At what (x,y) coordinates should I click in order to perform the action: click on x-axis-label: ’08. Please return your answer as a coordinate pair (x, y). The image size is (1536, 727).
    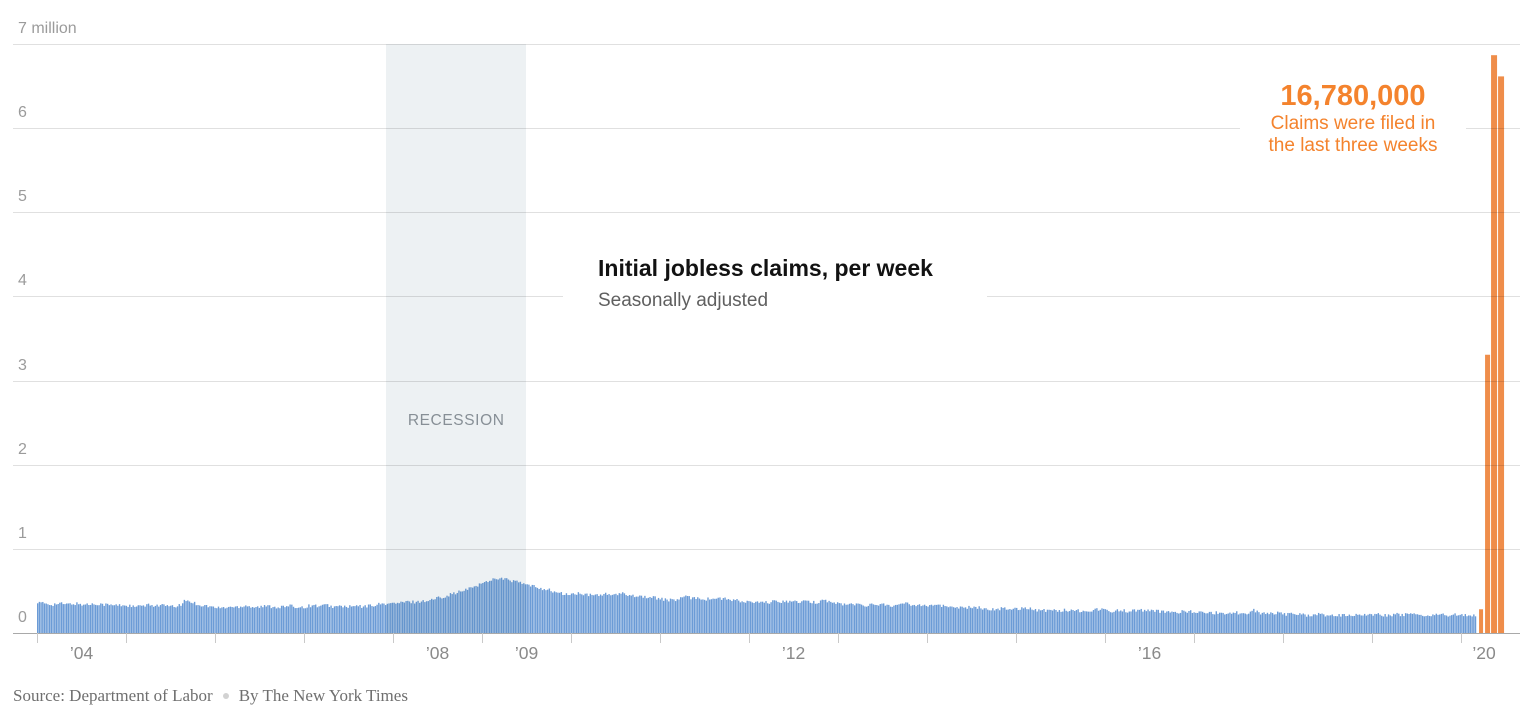
    Looking at the image, I should click on (437, 653).